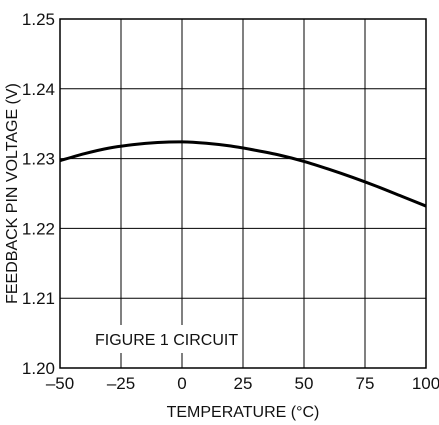 The height and width of the screenshot is (425, 439). What do you see at coordinates (243, 383) in the screenshot?
I see `x-tick-label: 25` at bounding box center [243, 383].